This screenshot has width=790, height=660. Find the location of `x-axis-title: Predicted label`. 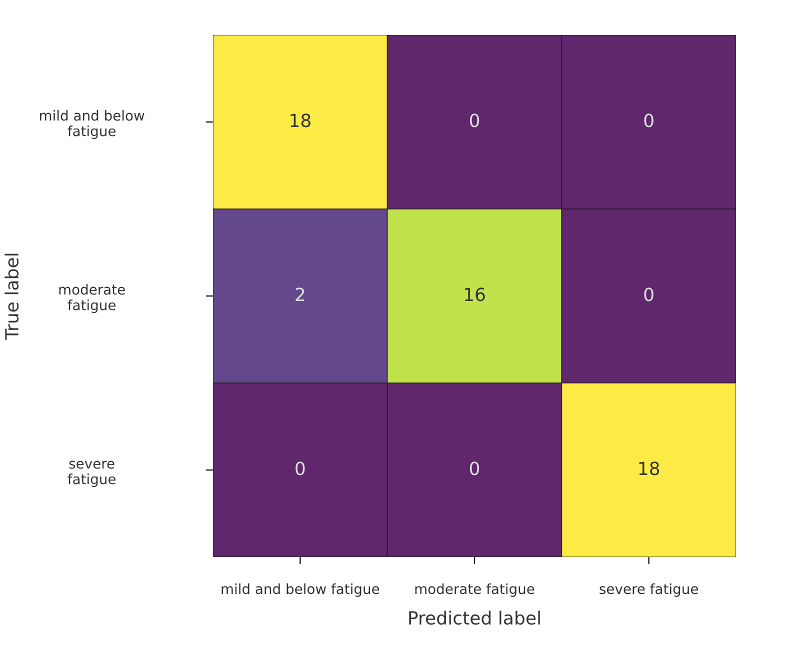

x-axis-title: Predicted label is located at coordinates (474, 617).